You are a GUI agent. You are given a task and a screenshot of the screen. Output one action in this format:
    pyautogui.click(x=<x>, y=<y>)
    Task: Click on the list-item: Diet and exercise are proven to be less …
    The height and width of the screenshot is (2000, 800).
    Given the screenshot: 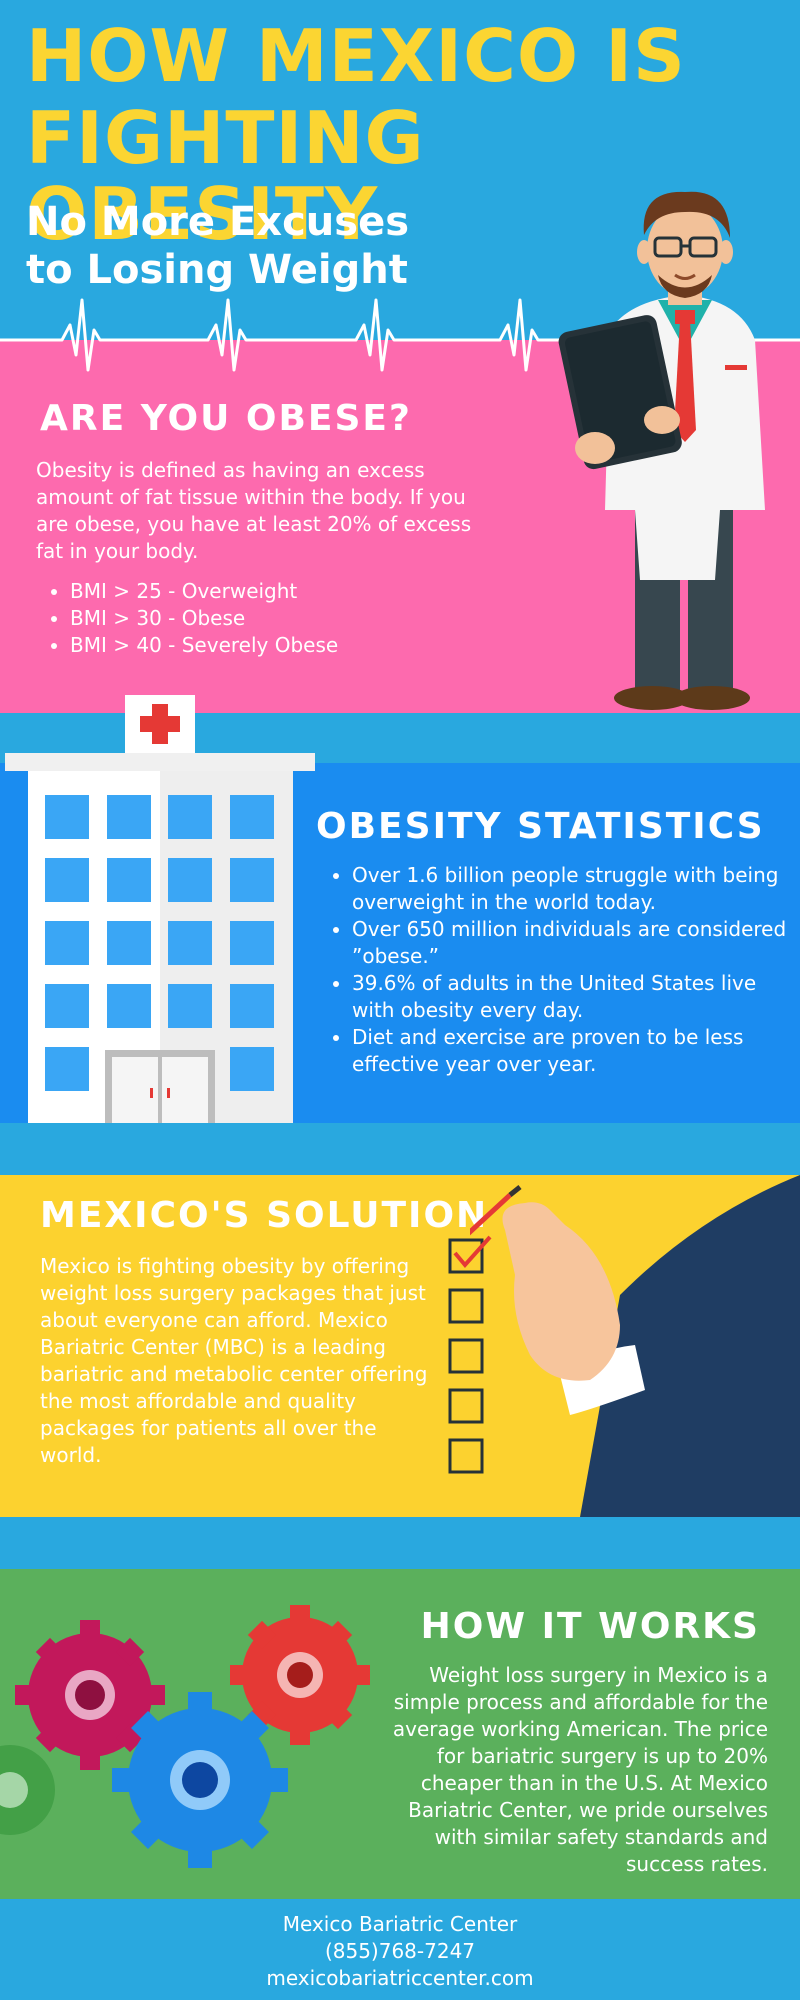 What is the action you would take?
    pyautogui.click(x=576, y=1051)
    